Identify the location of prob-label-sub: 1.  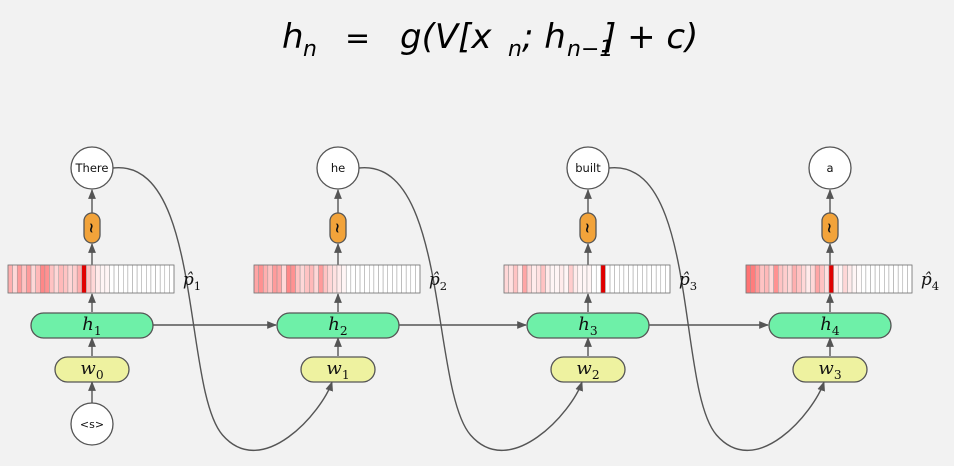
(197, 286).